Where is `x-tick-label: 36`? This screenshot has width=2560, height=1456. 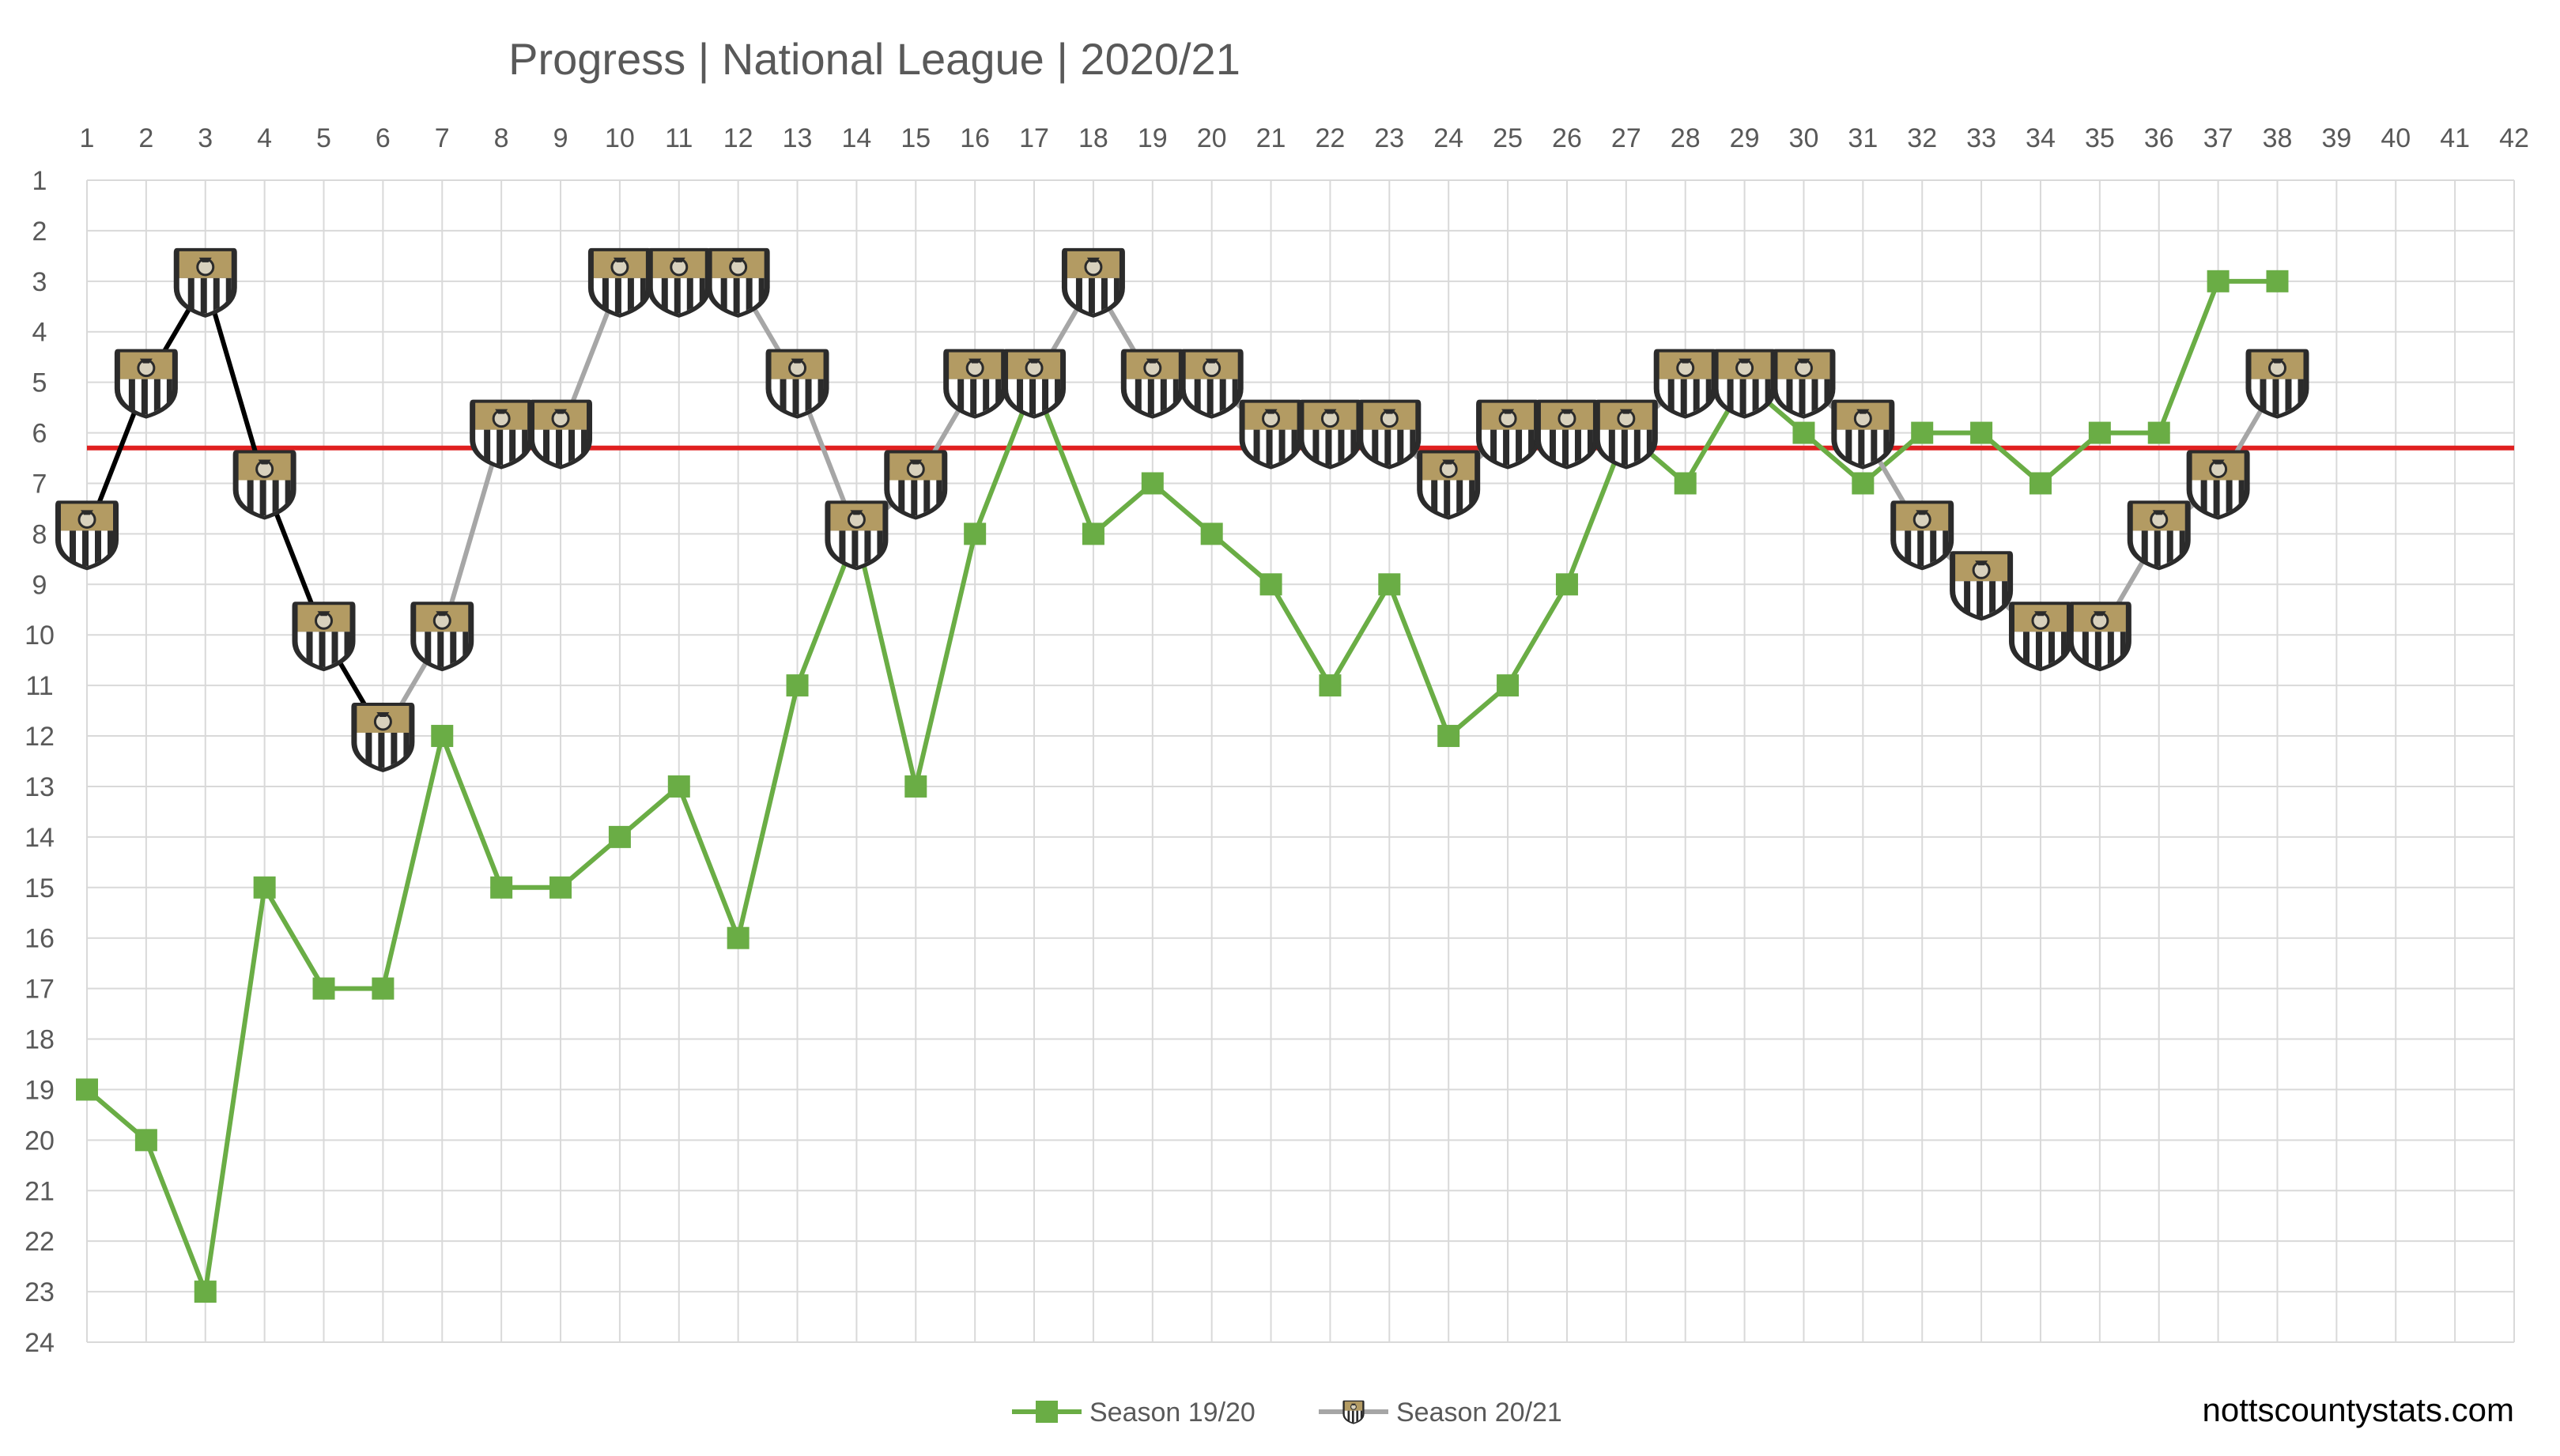 x-tick-label: 36 is located at coordinates (2159, 138).